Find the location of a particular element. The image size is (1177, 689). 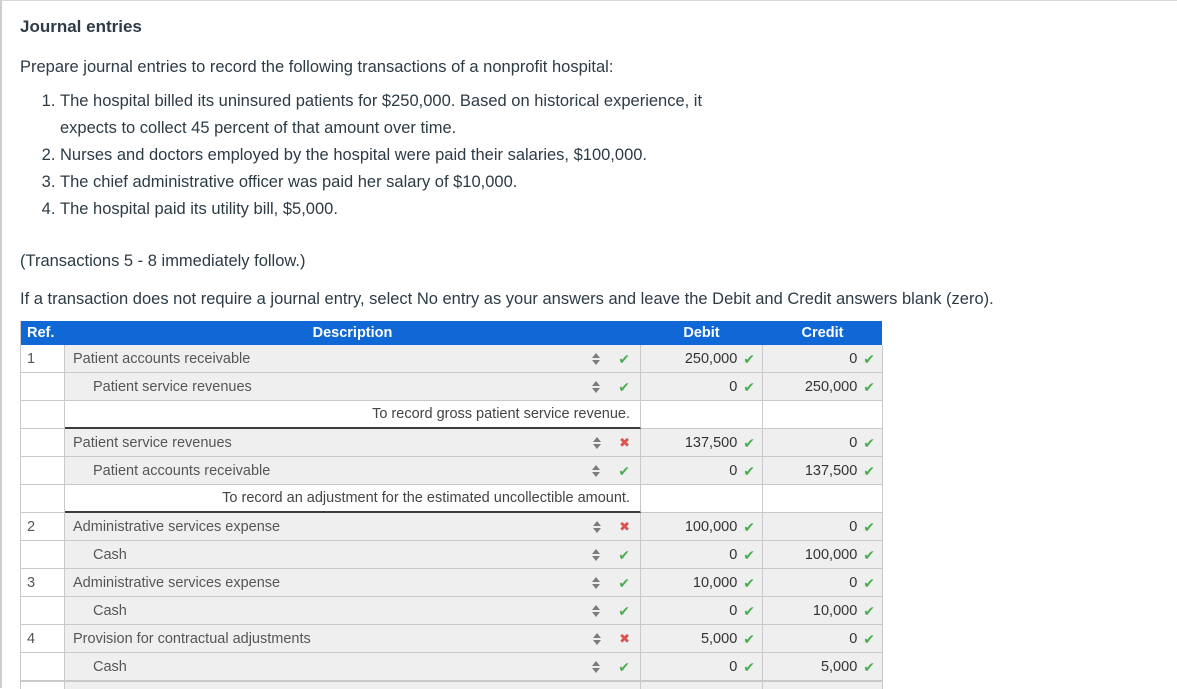

credit-value: 10,000 is located at coordinates (835, 610).